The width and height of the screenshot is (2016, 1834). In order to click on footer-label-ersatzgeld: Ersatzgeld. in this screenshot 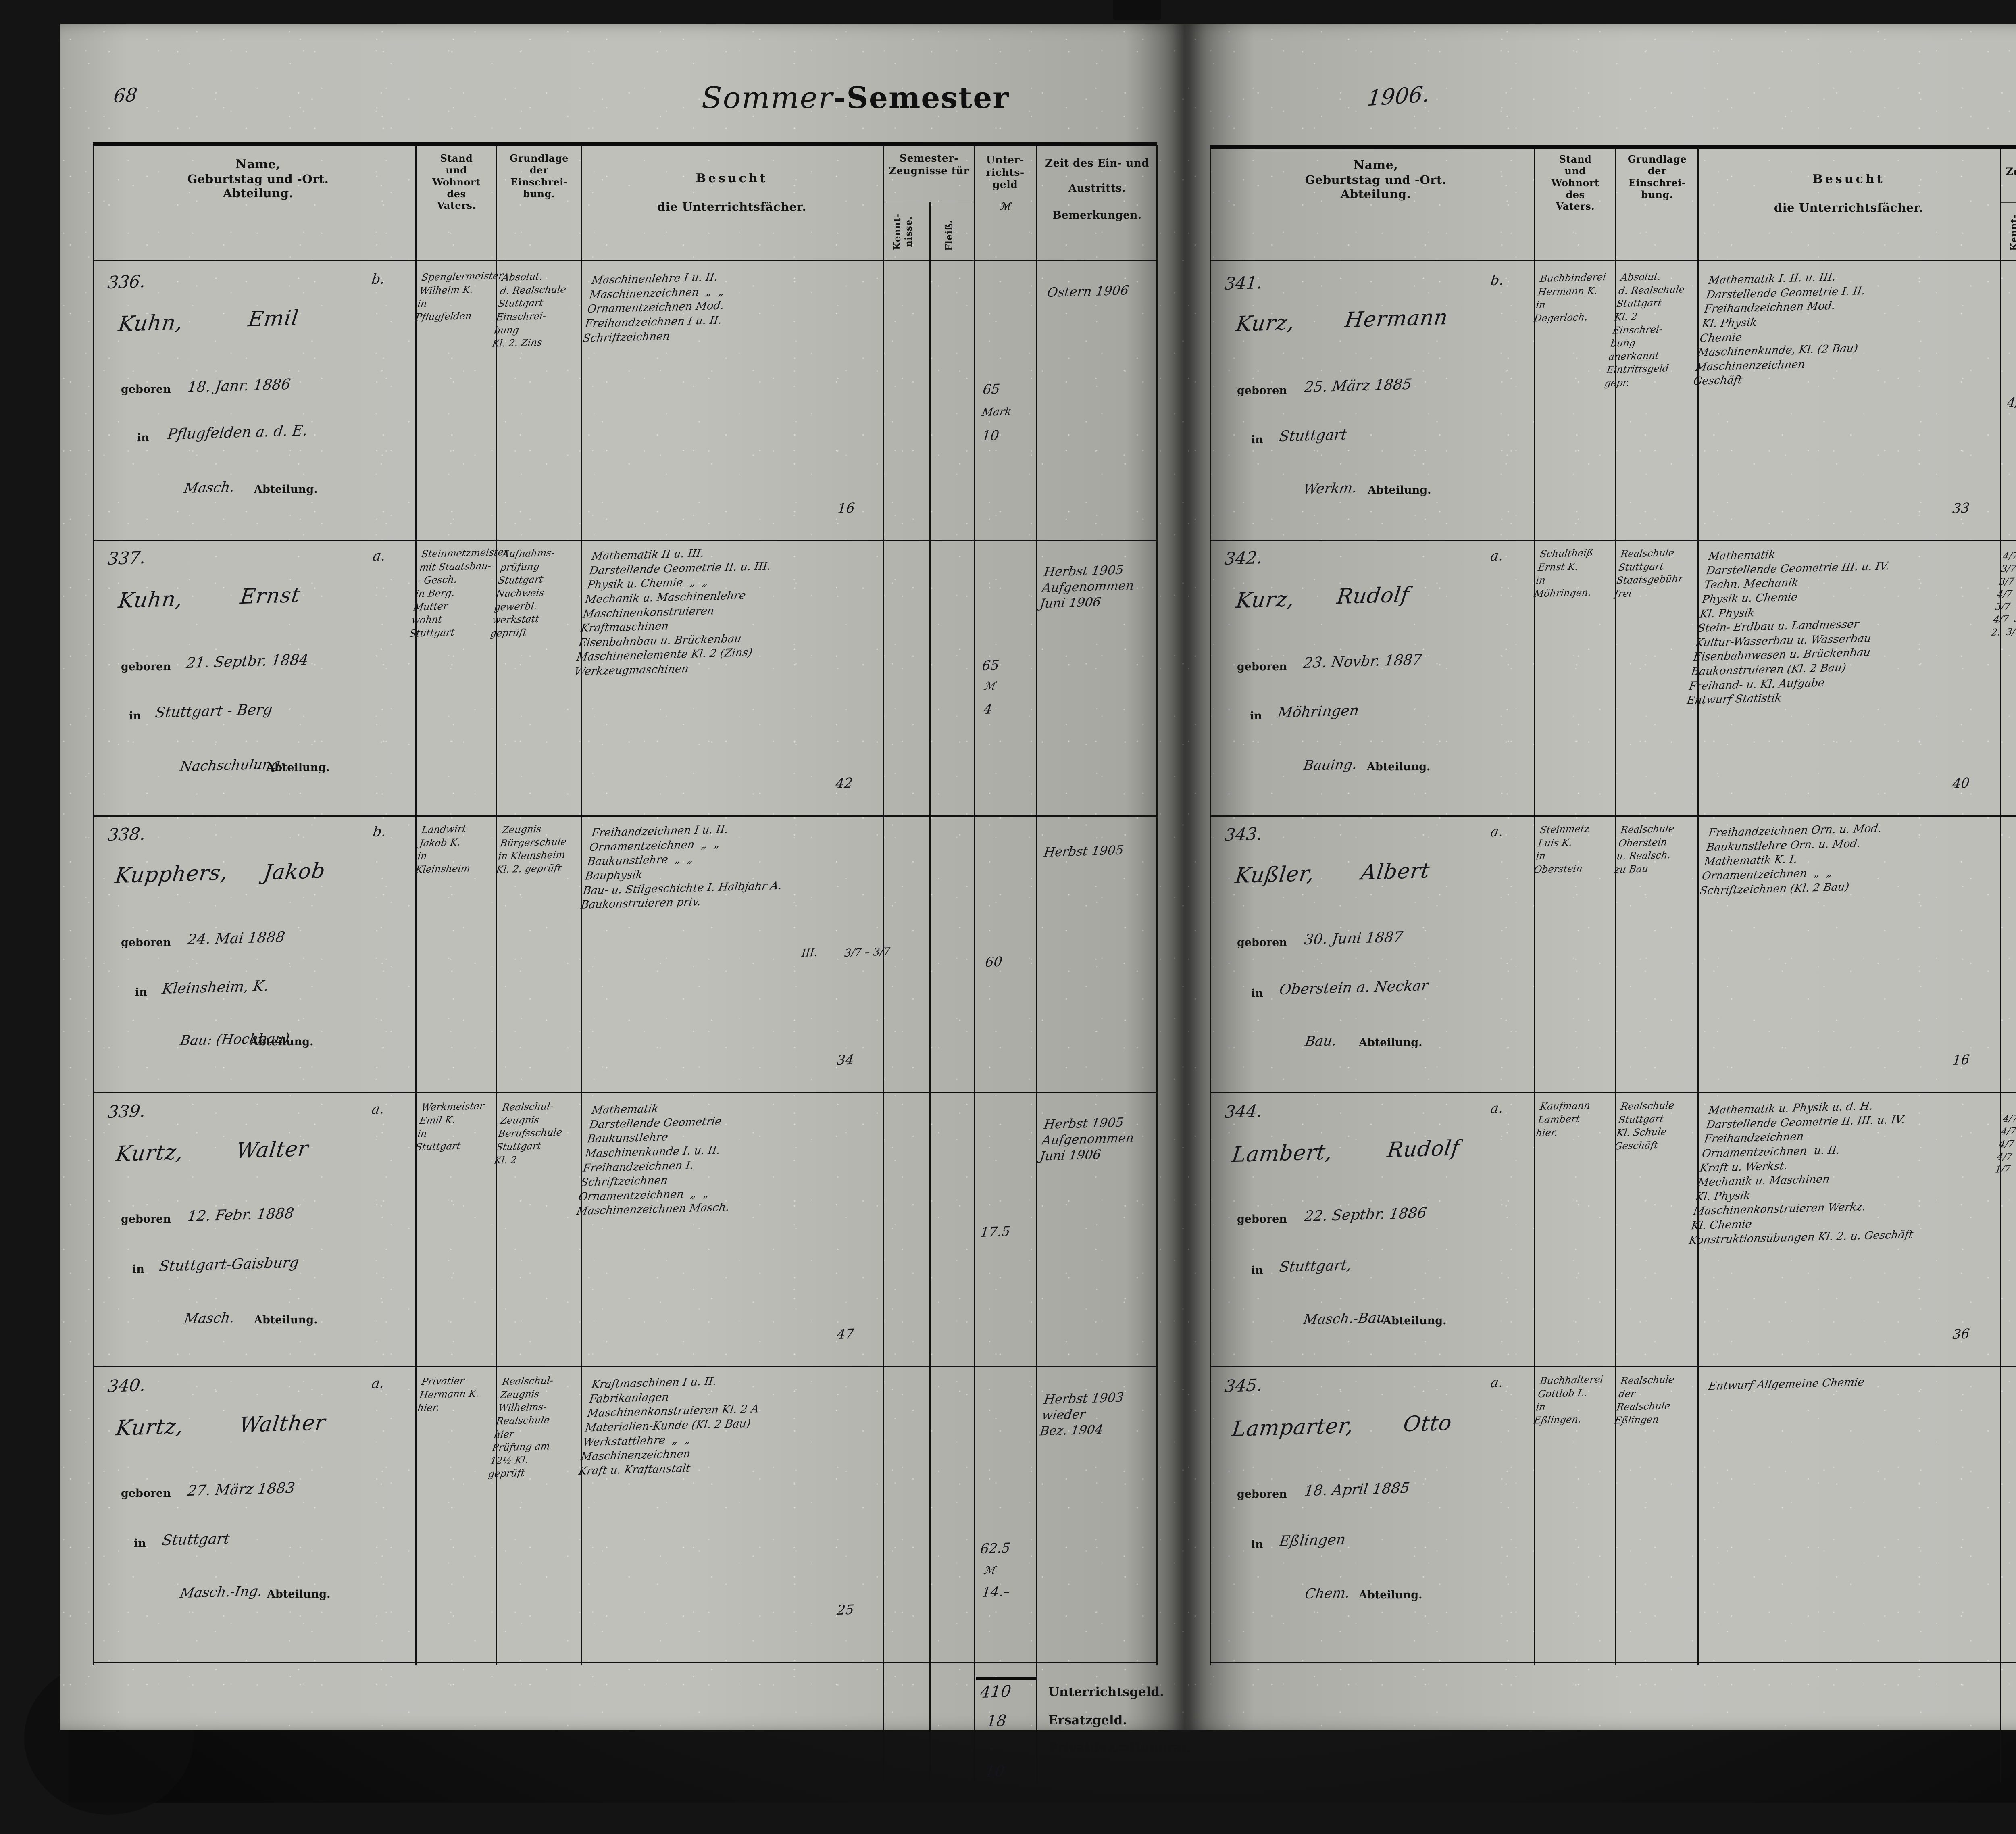, I will do `click(1087, 1721)`.